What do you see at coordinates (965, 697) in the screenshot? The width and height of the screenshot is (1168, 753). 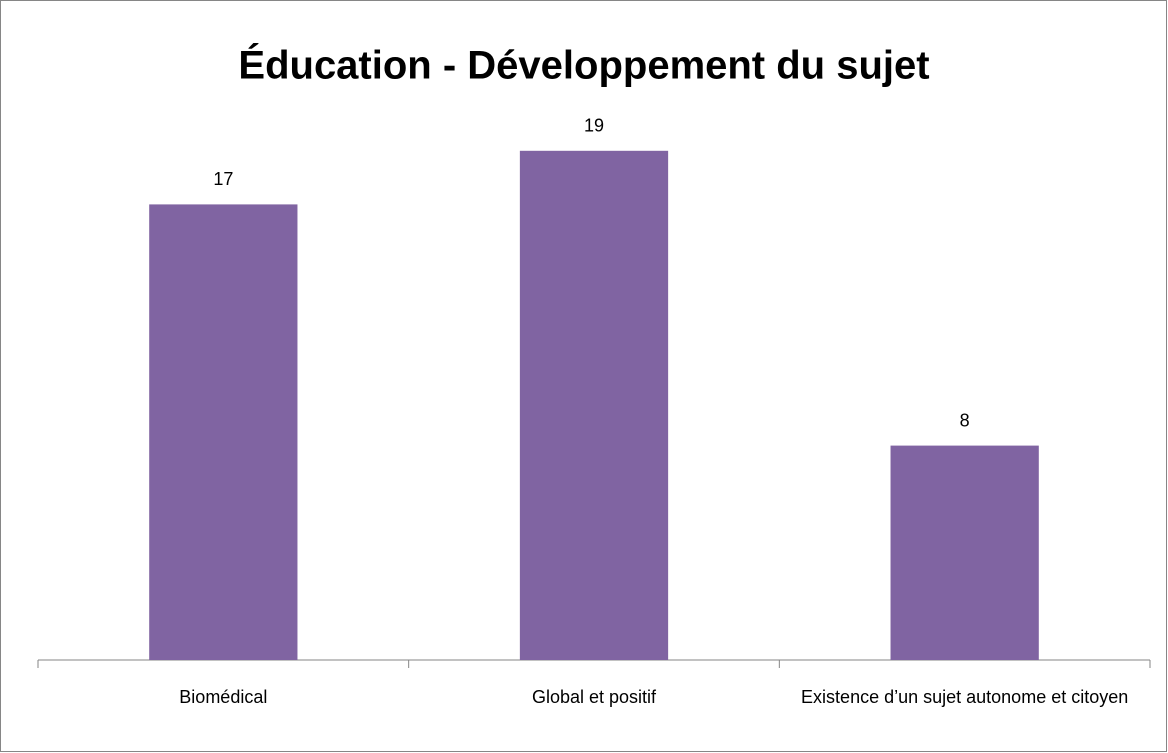 I see `x-tick-label: Existence d’un sujet autonome et citoyen` at bounding box center [965, 697].